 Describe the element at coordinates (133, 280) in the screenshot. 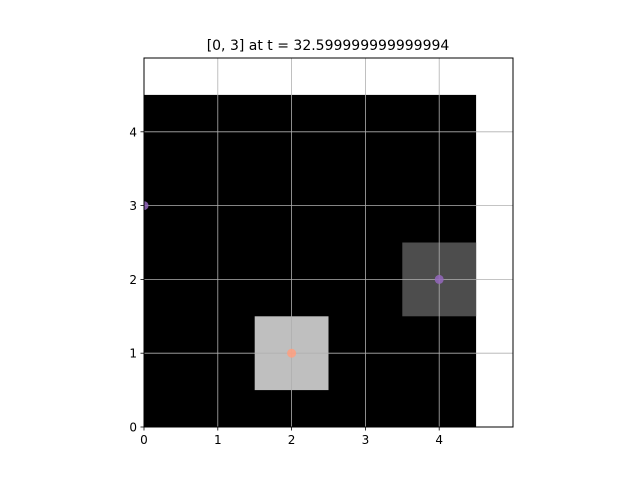

I see `y-tick-label-2: 2` at that location.